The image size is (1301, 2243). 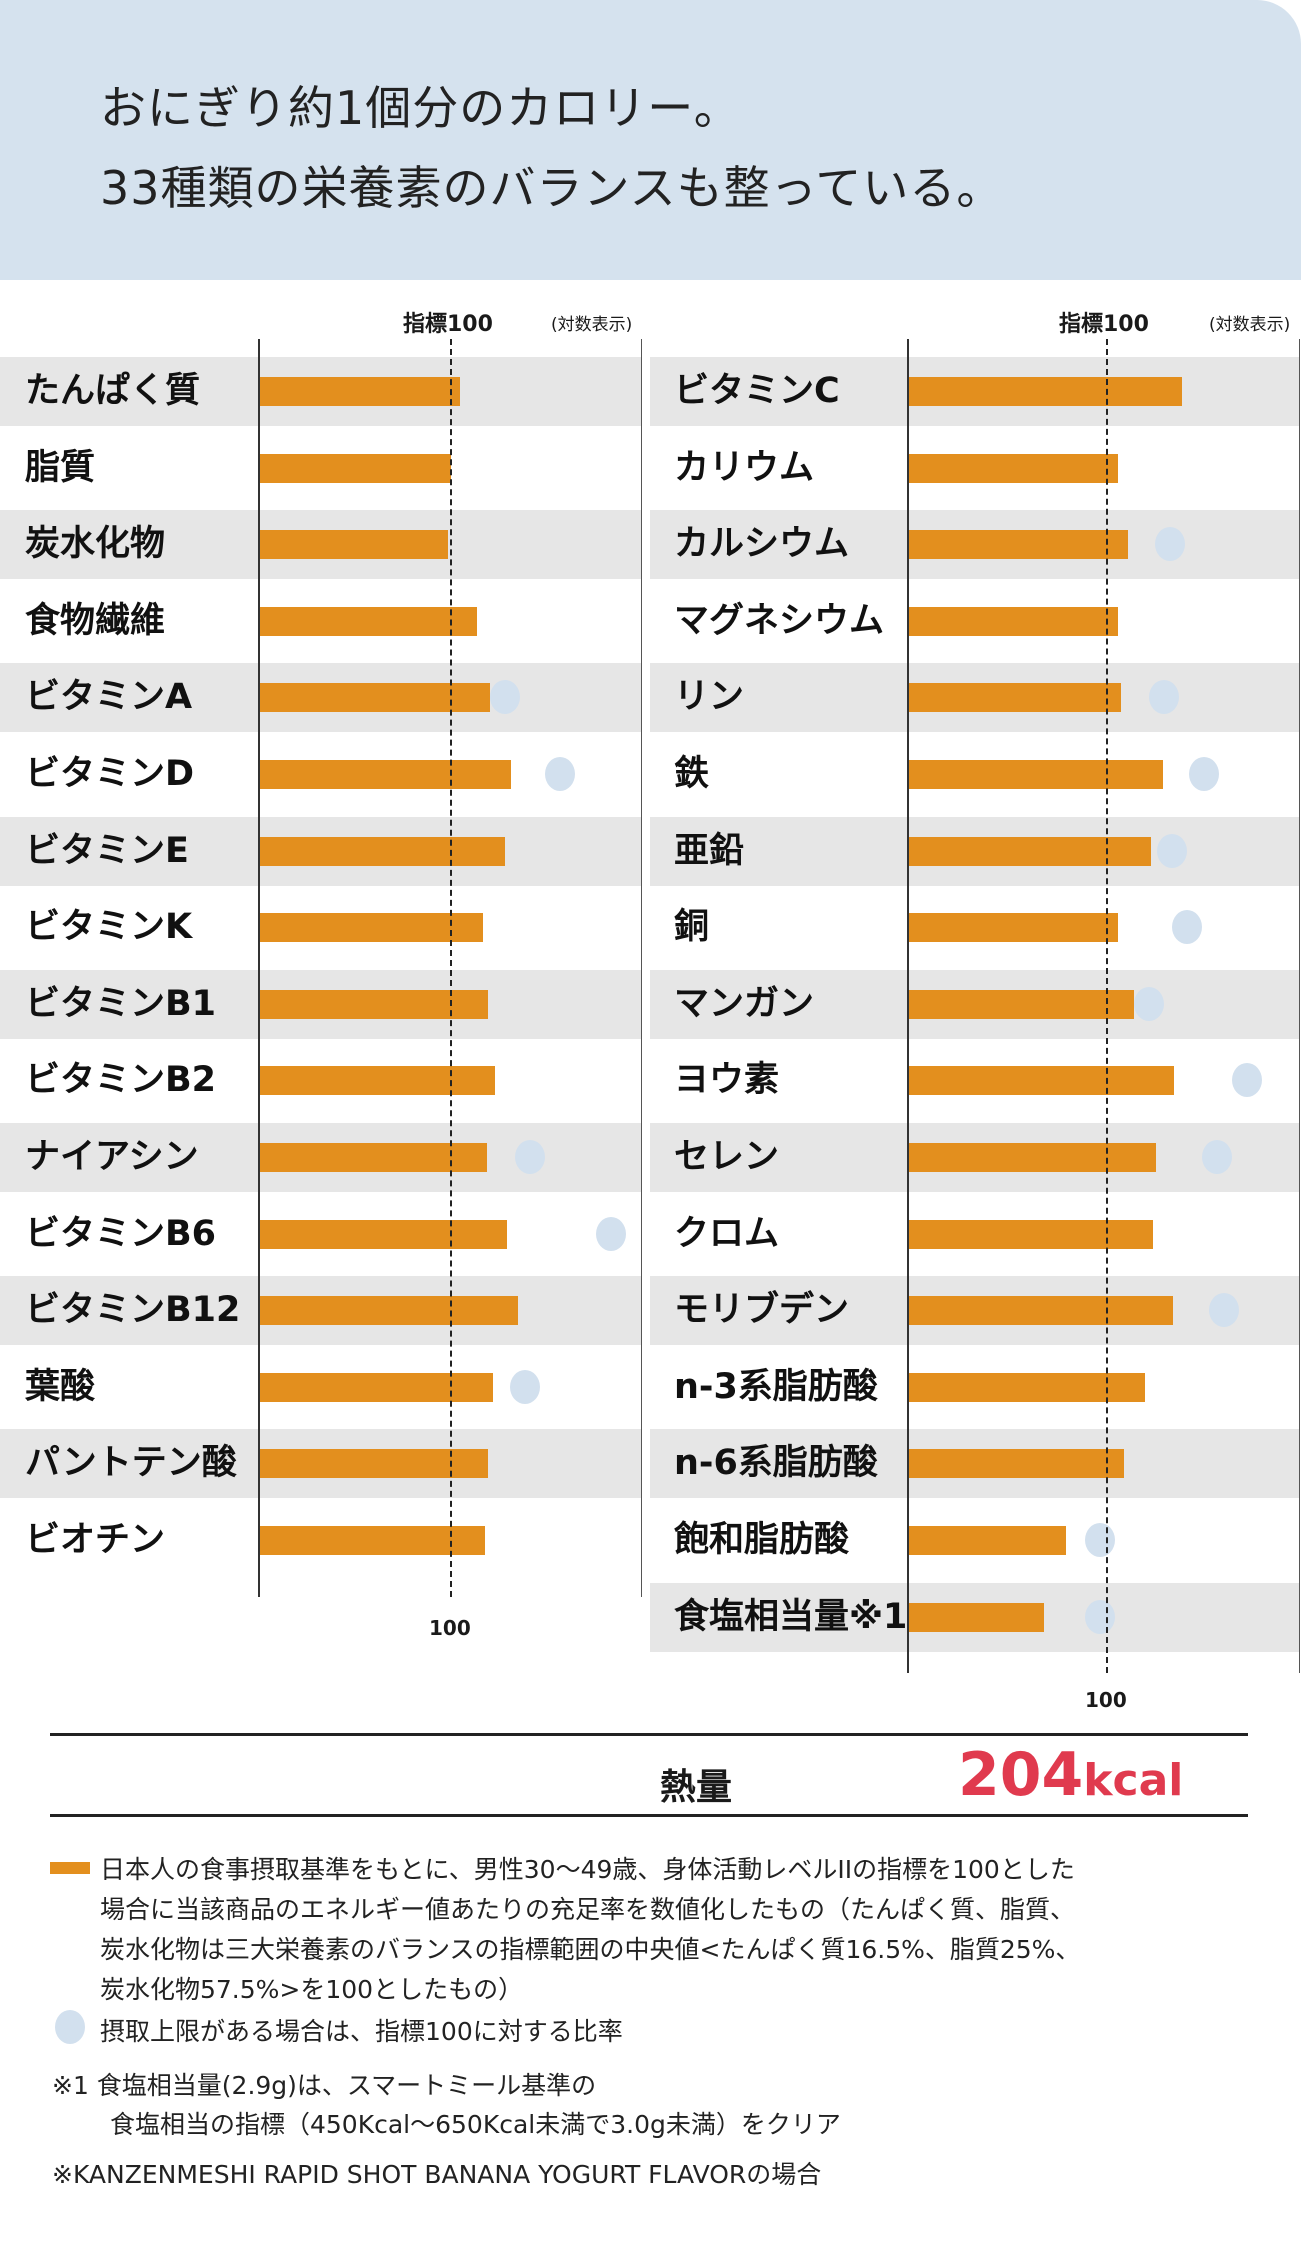 What do you see at coordinates (588, 1909) in the screenshot?
I see `note-line: 場合に当該商品のエネルギー値あたりの充足率を数値化したもの（たんぱく質、脂質、` at bounding box center [588, 1909].